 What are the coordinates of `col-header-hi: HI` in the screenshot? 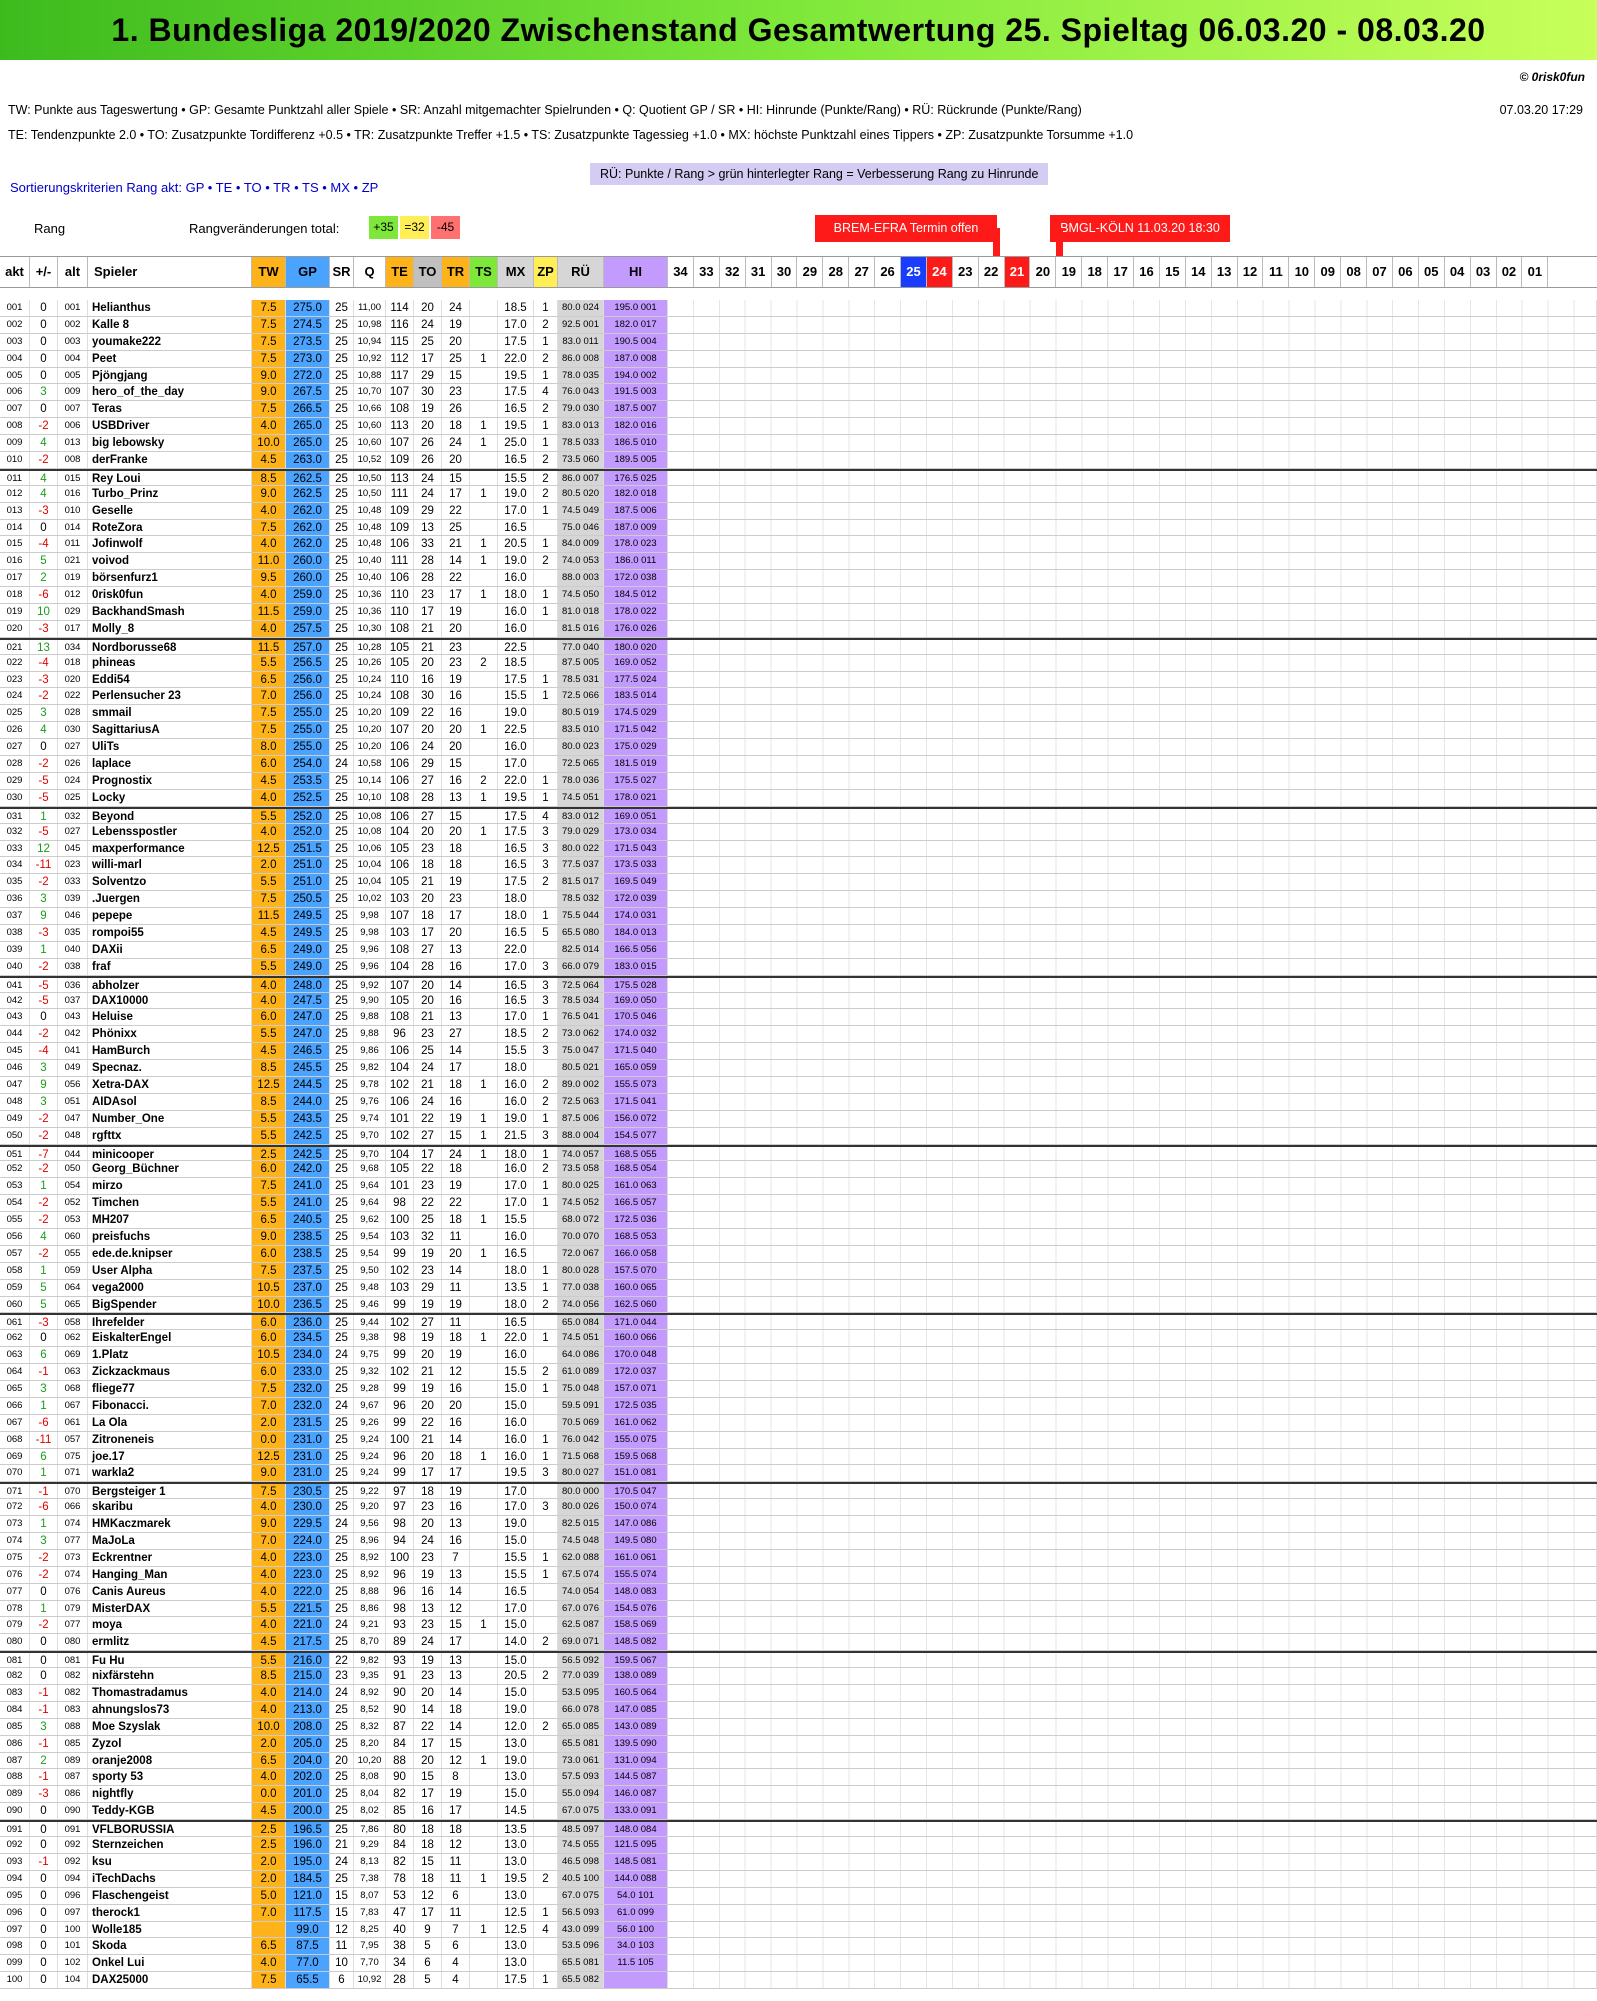 It's located at (636, 272).